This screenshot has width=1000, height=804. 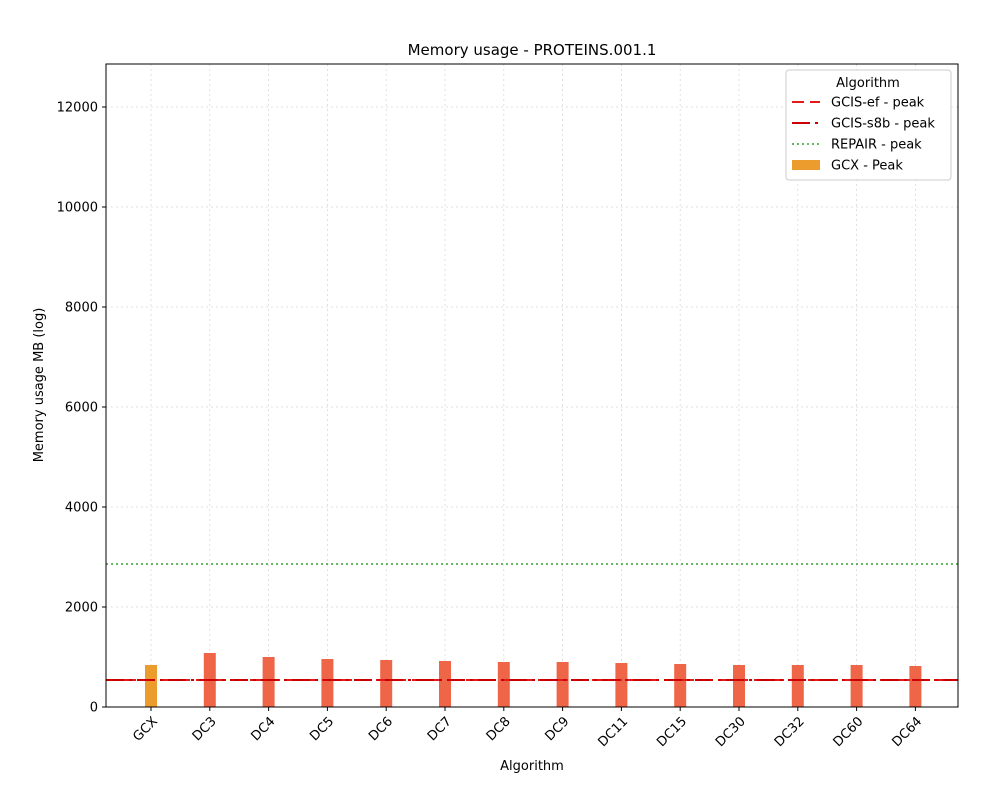 What do you see at coordinates (883, 124) in the screenshot?
I see `legend-entry-label: GCIS-s8b - peak` at bounding box center [883, 124].